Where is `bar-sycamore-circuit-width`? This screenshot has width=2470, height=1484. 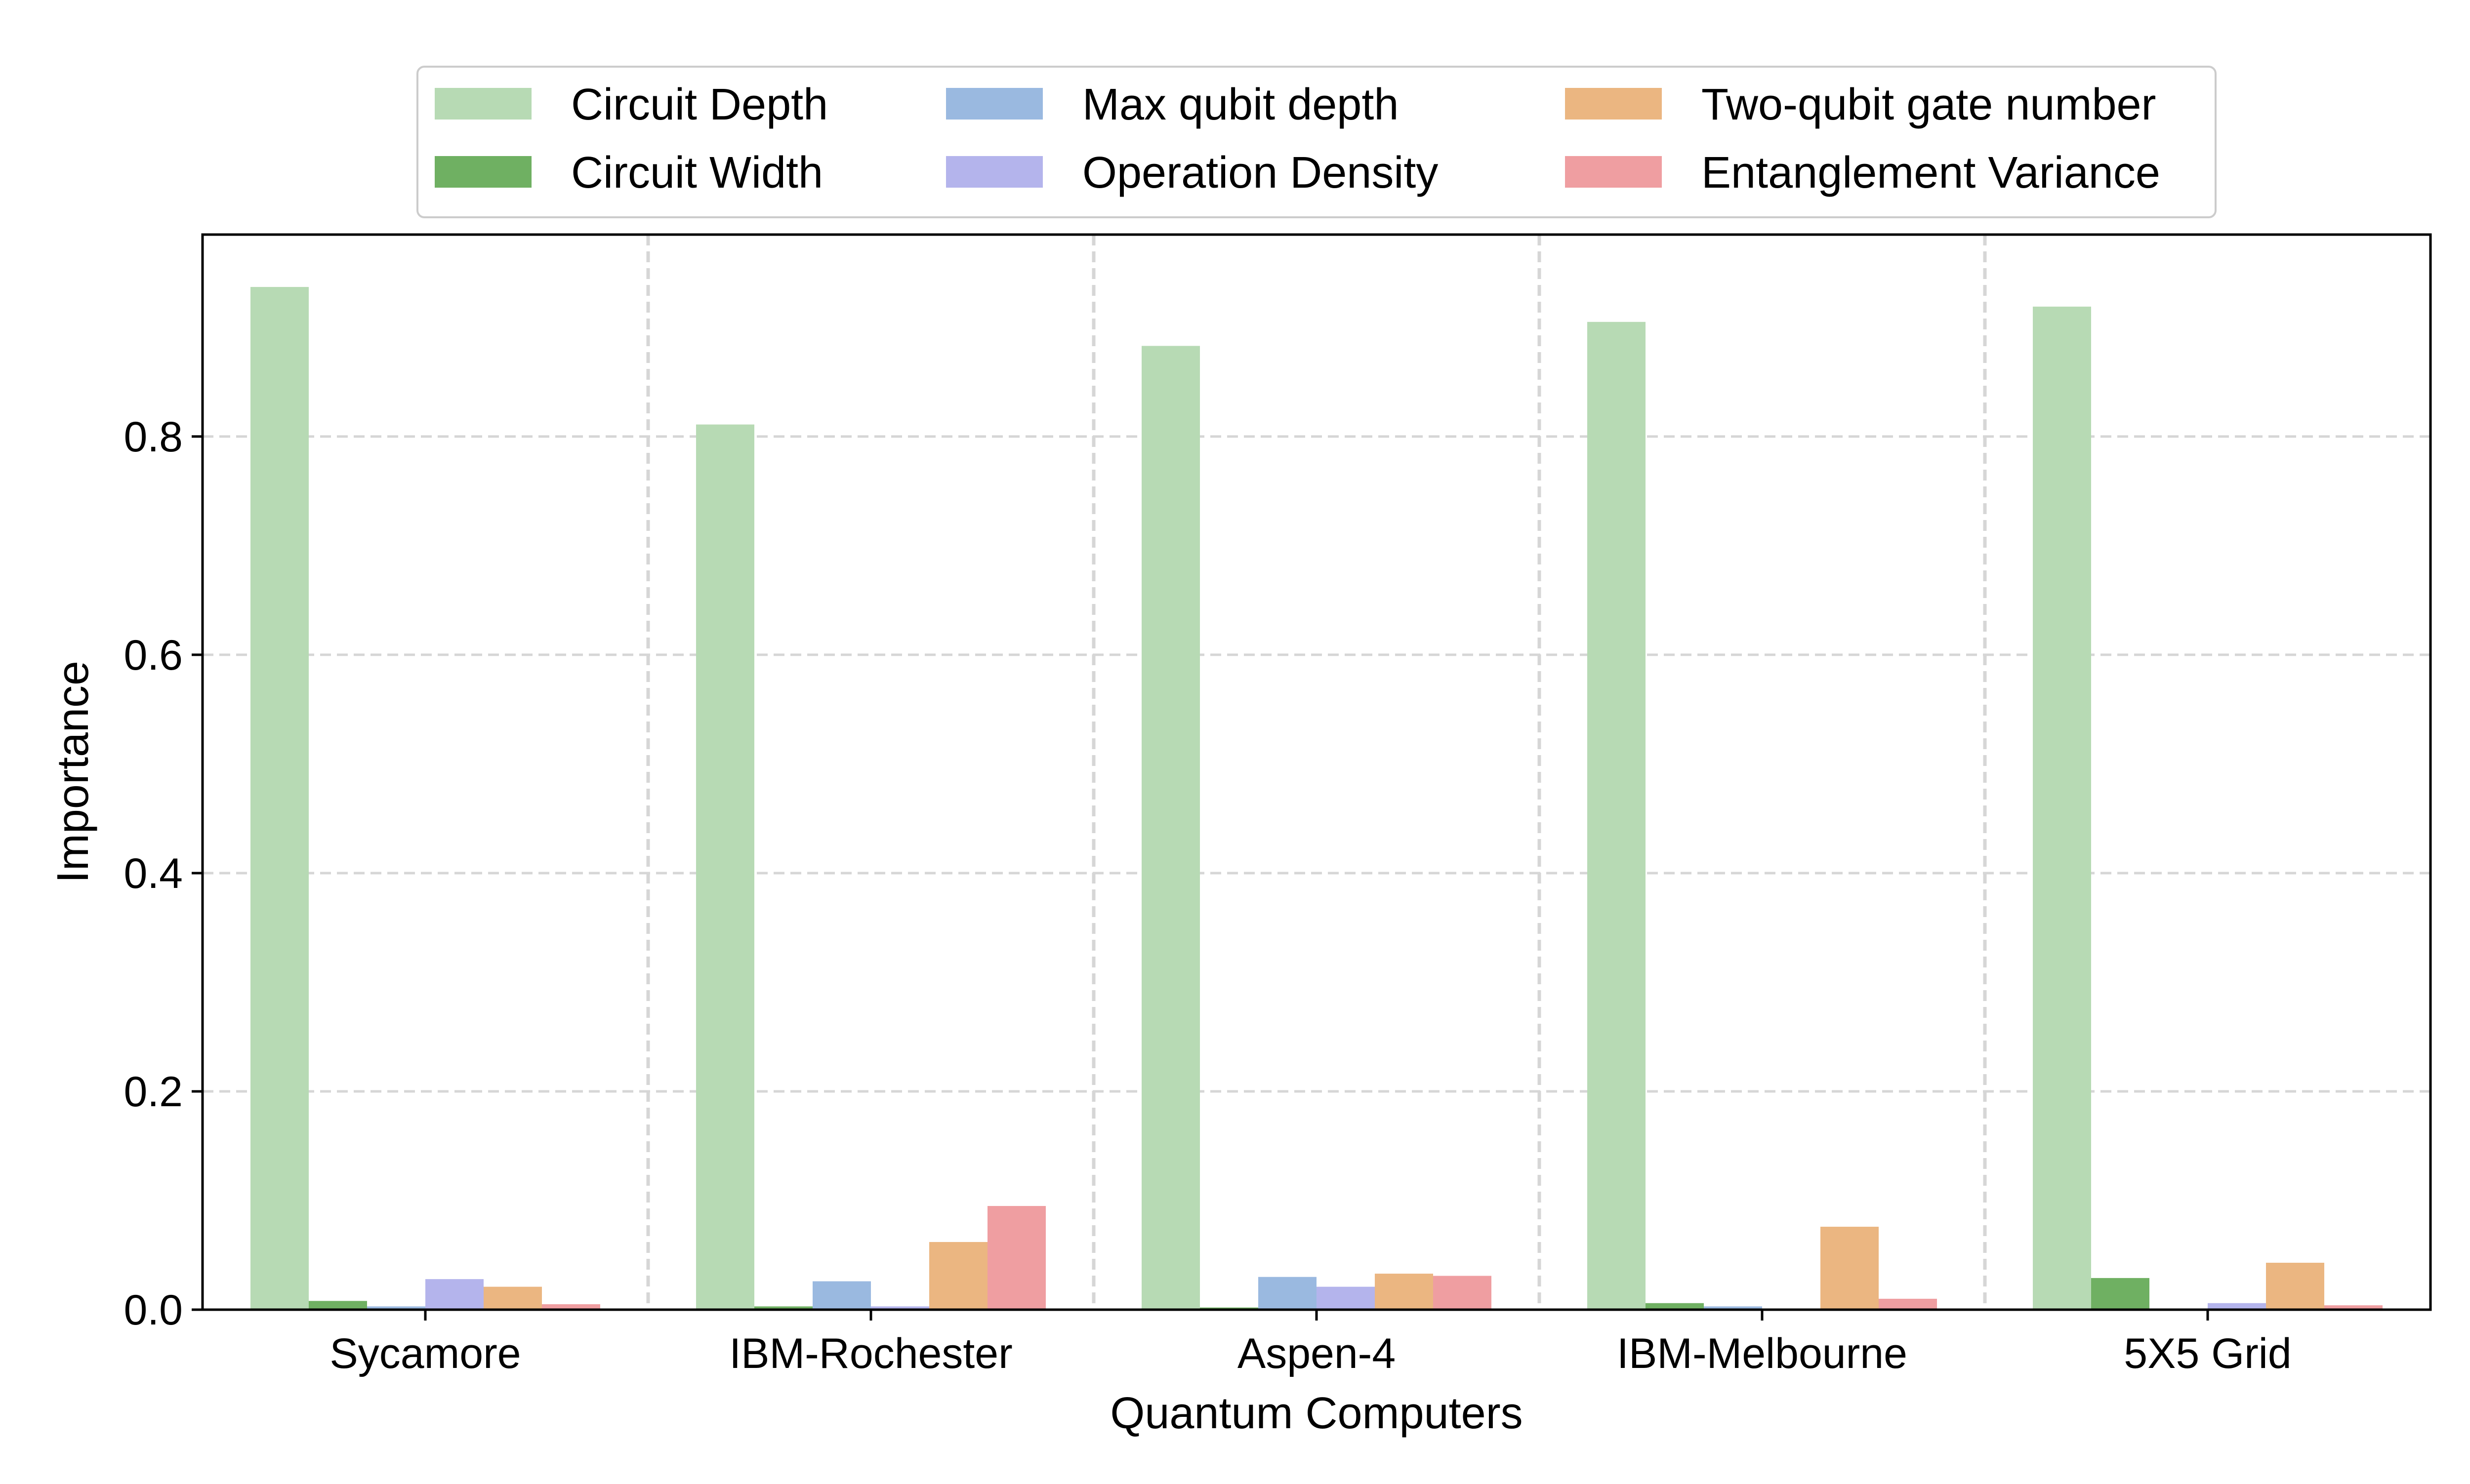
bar-sycamore-circuit-width is located at coordinates (338, 1305).